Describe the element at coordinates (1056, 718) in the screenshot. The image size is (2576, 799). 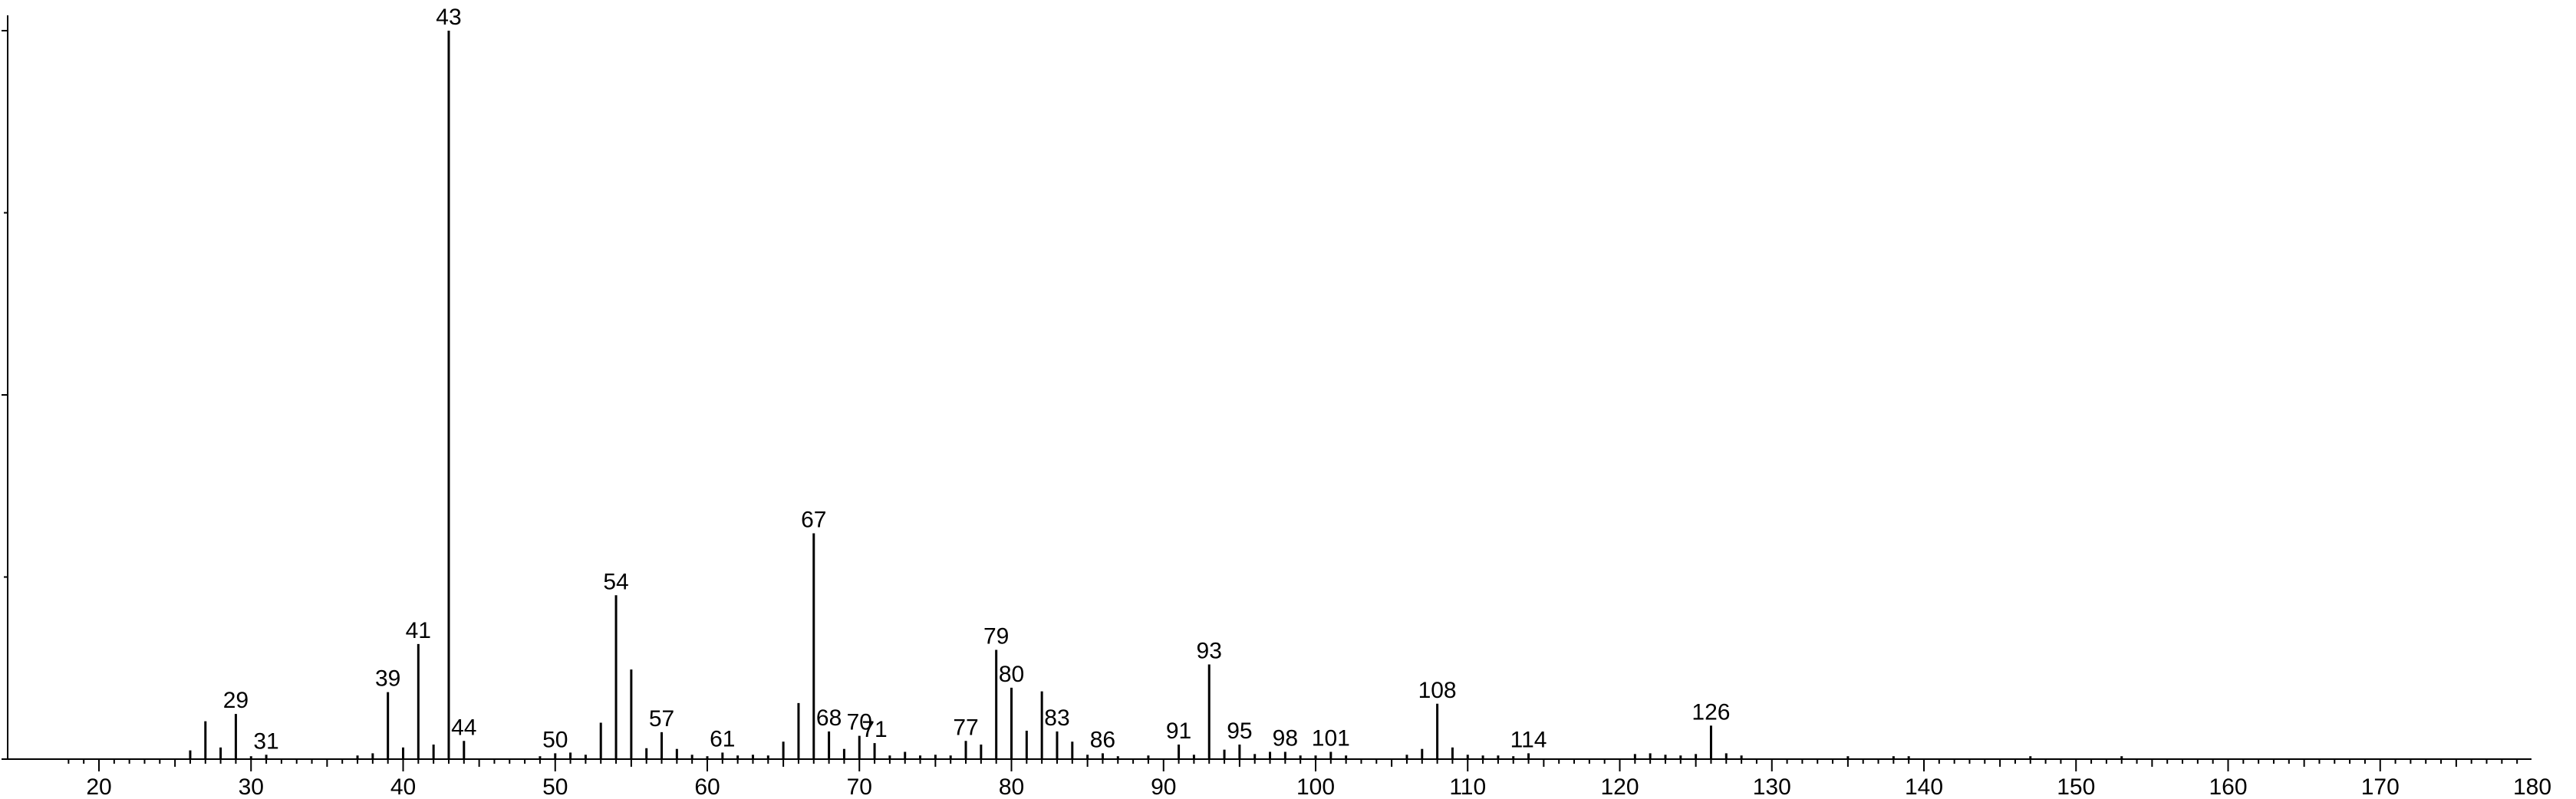
I see `peak-label-83: 83` at that location.